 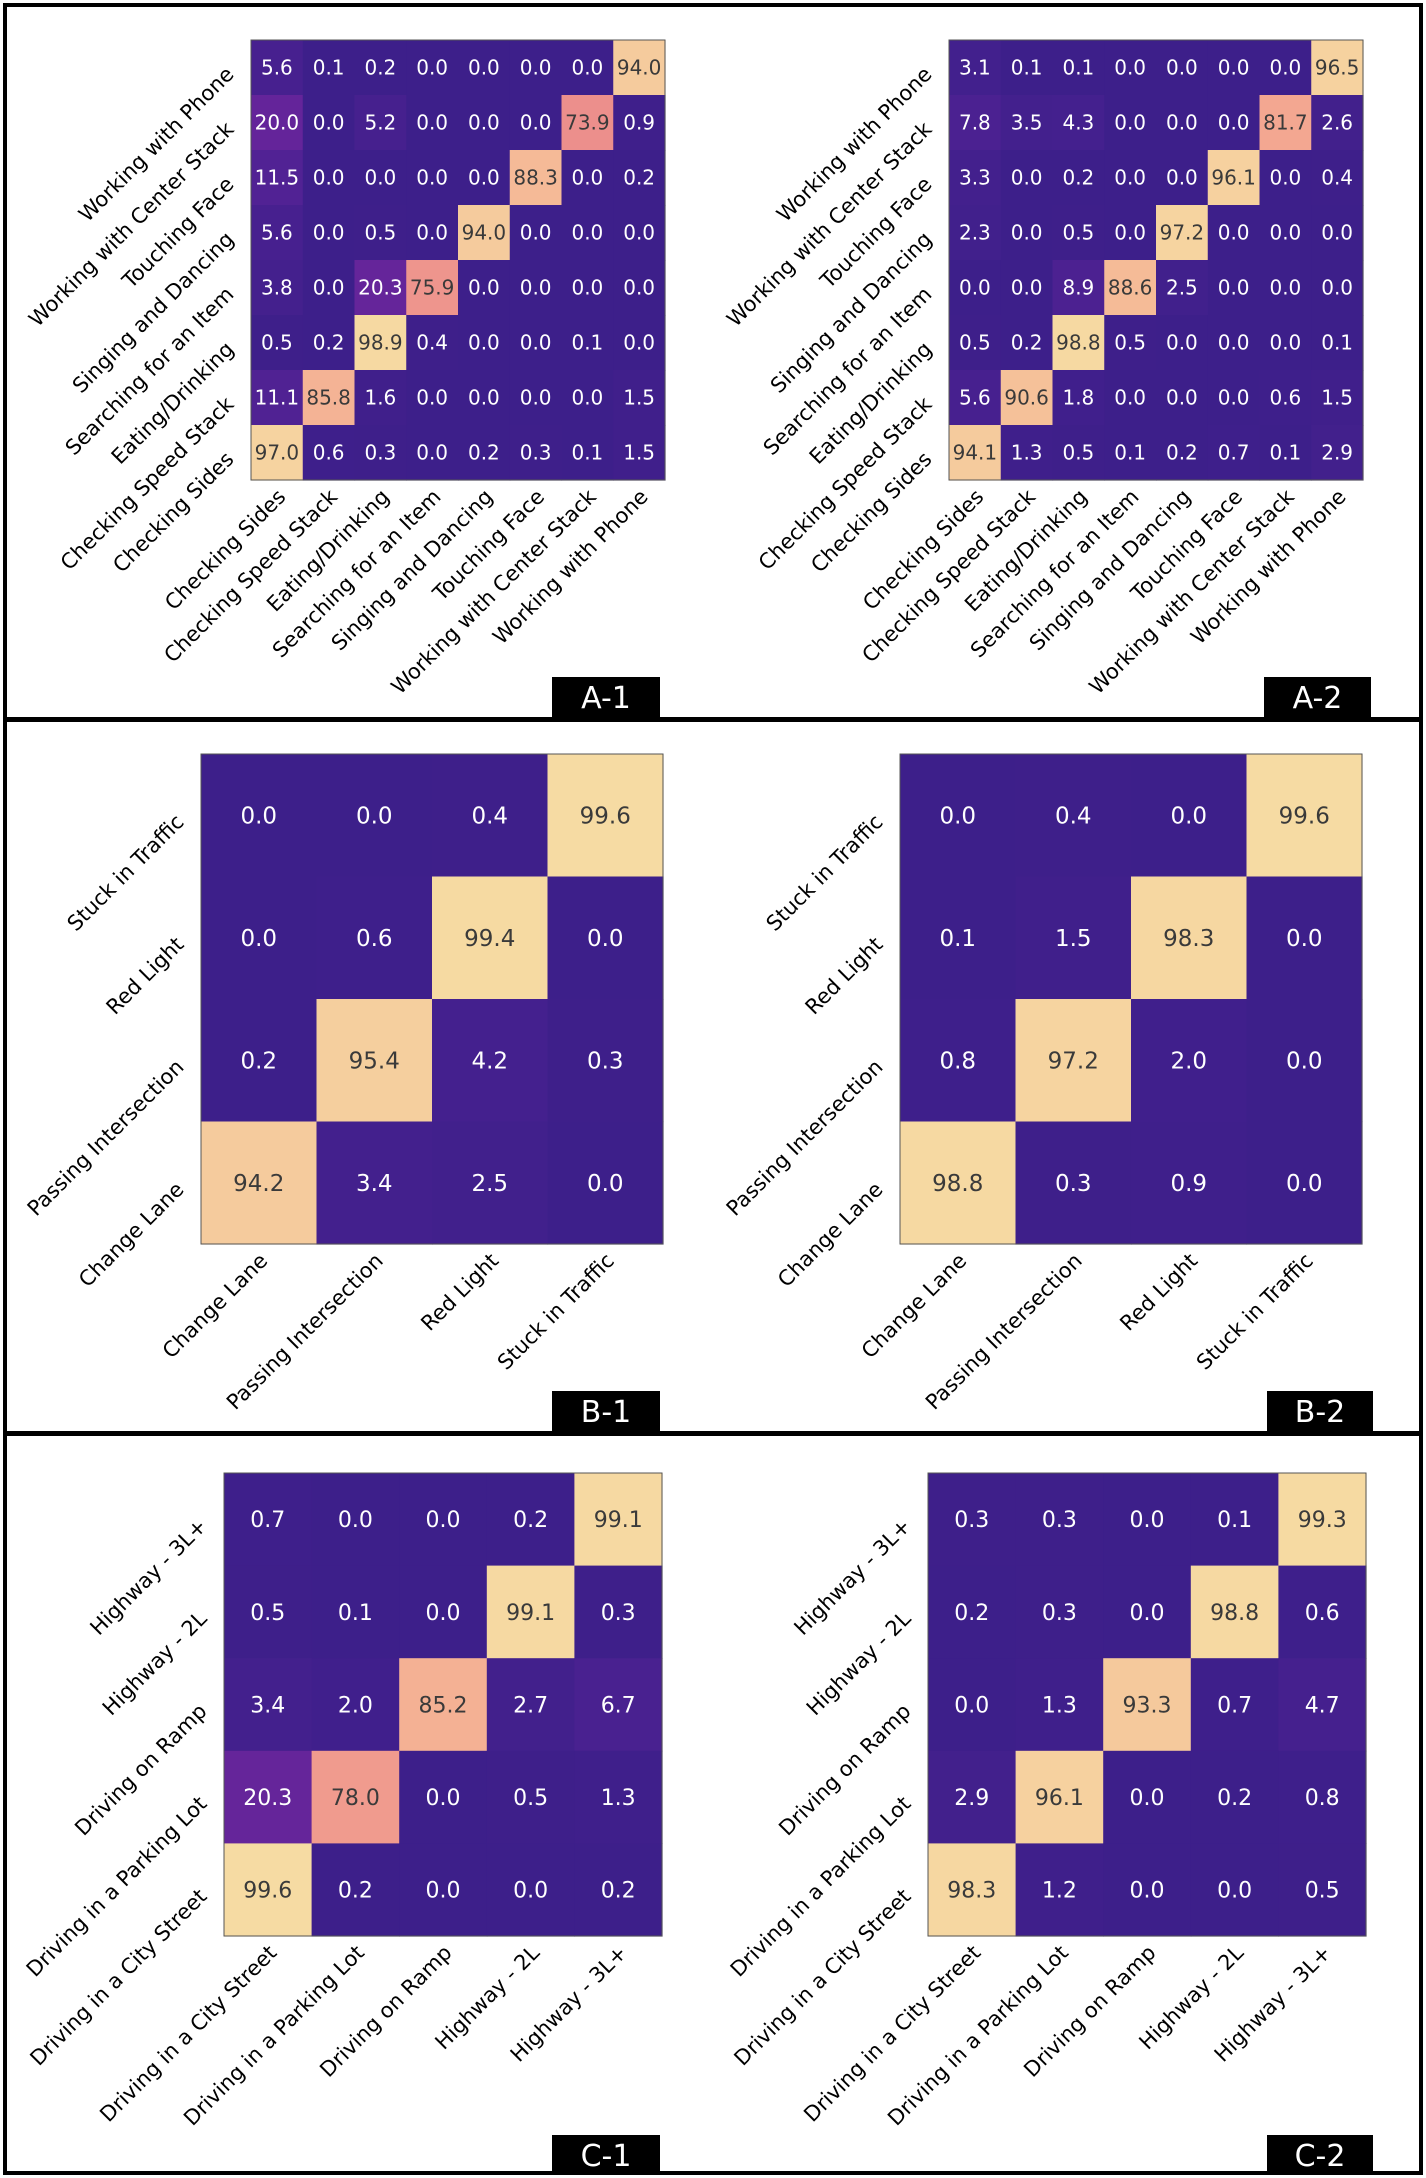 What do you see at coordinates (1234, 1705) in the screenshot?
I see `heatmap-cell-c-2-r2-c3` at bounding box center [1234, 1705].